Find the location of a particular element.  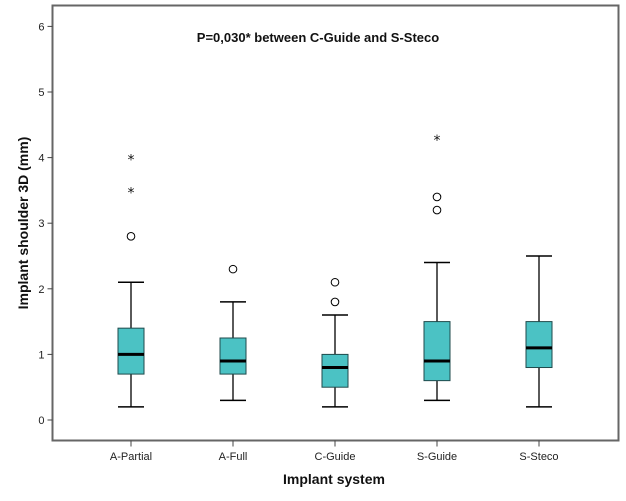

chart-annotation: P=0,030* between C-Guide and S-Steco is located at coordinates (318, 37).